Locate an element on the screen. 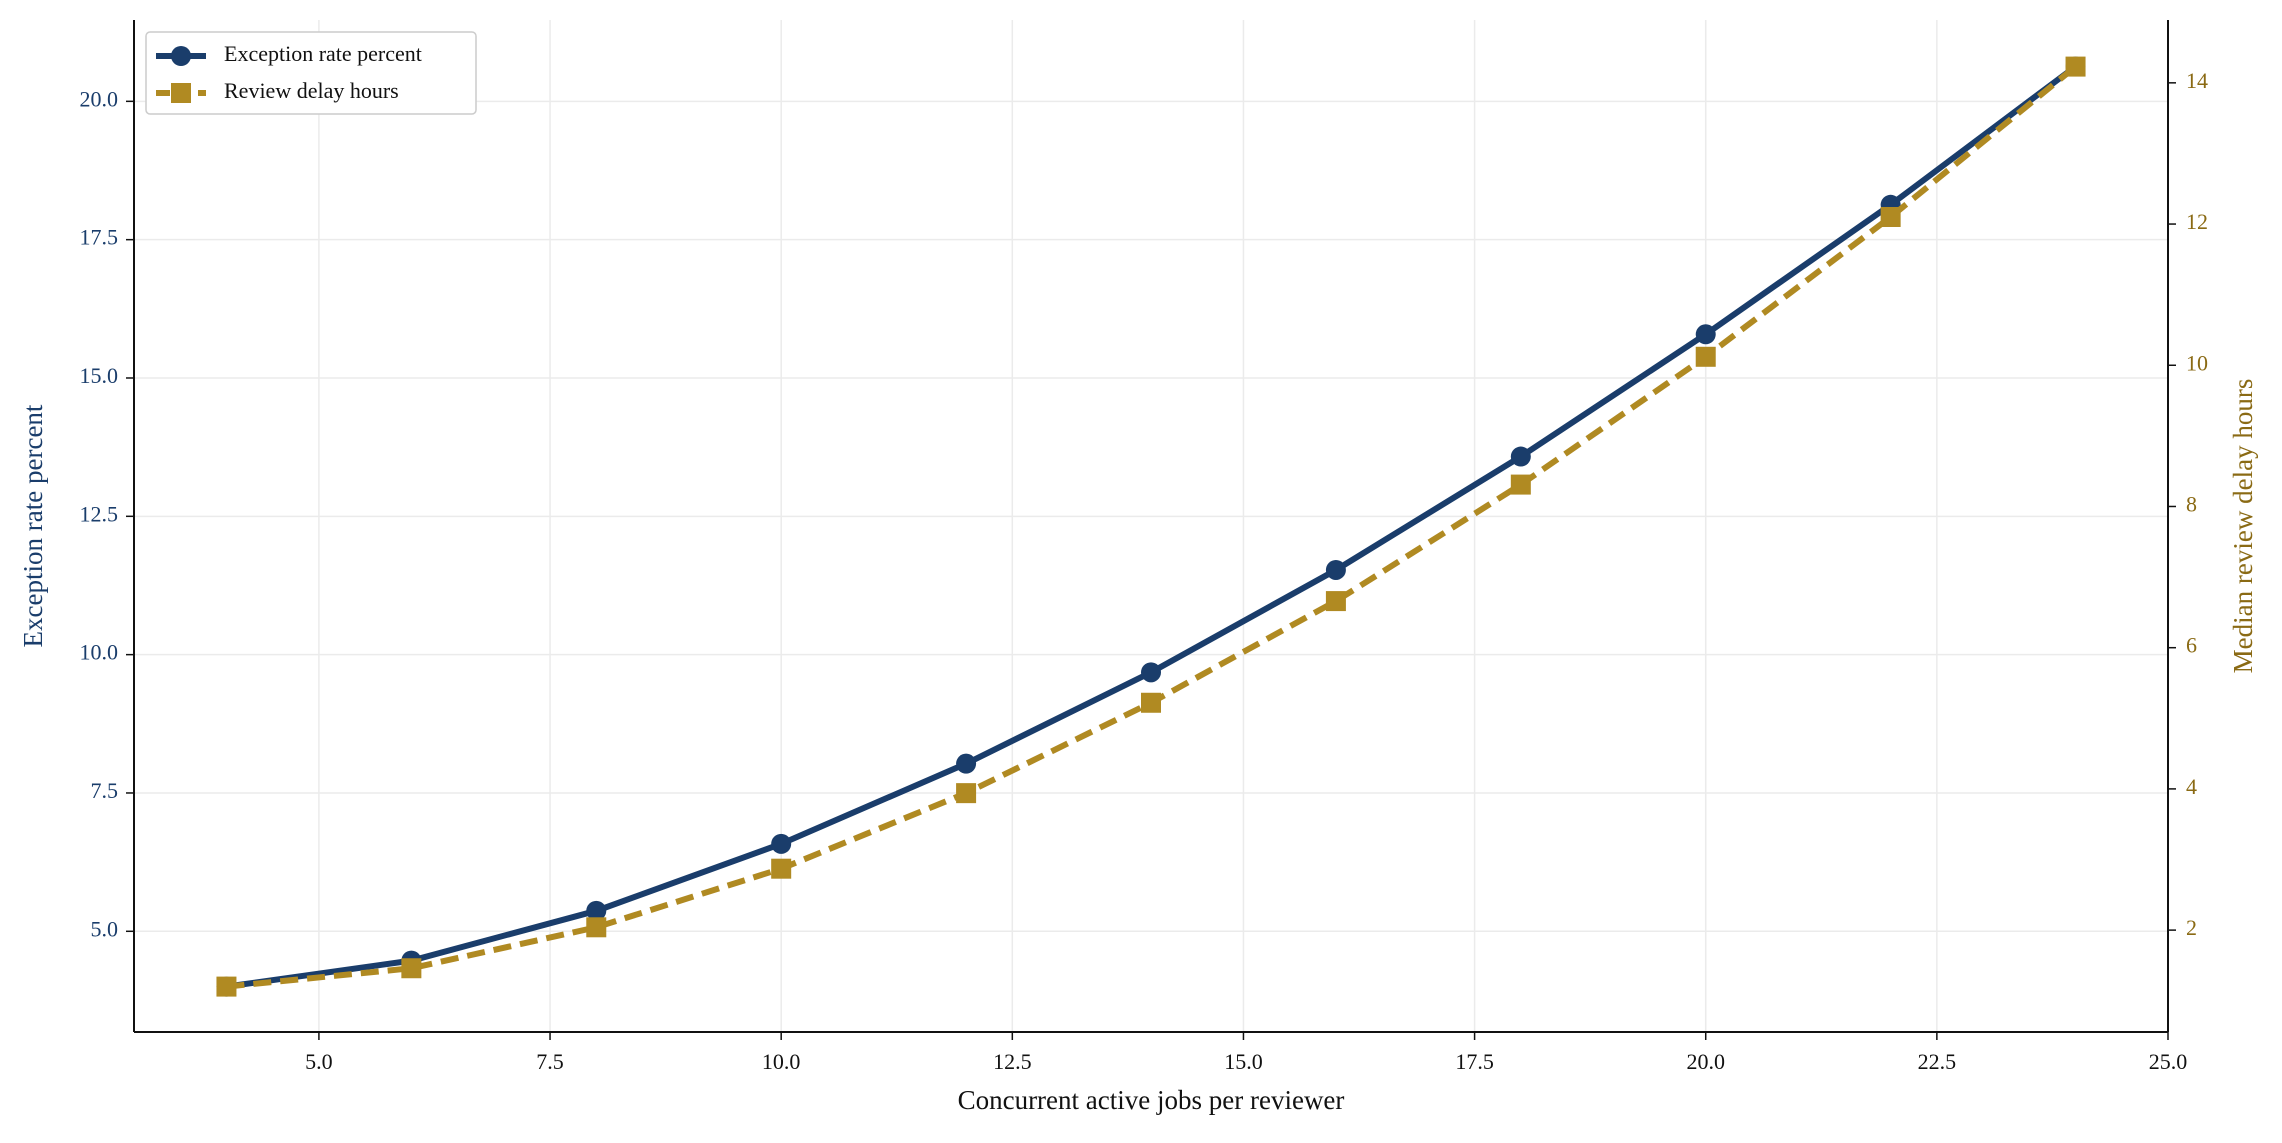  y-tick-label: 7.5 is located at coordinates (105, 790).